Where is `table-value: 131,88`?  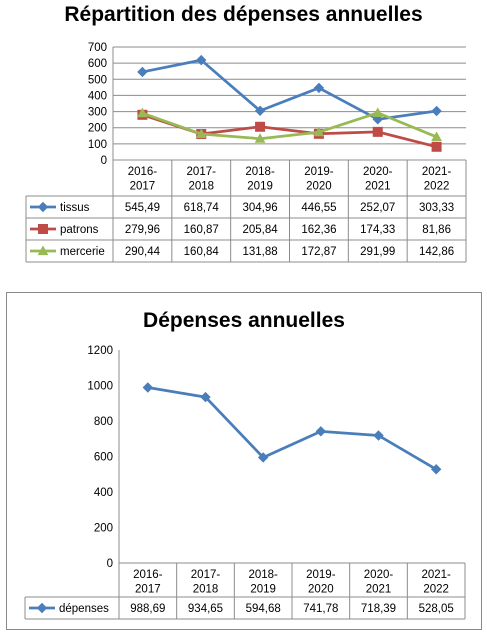 table-value: 131,88 is located at coordinates (259, 252).